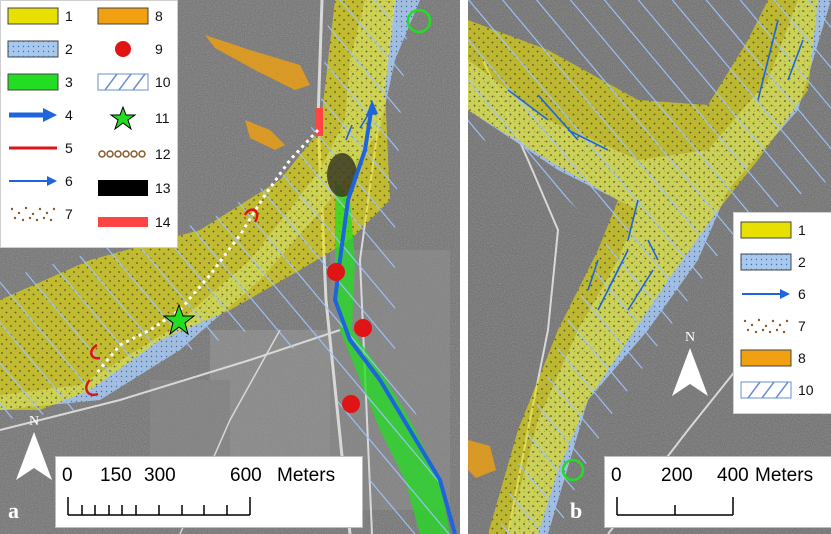  What do you see at coordinates (733, 475) in the screenshot?
I see `scale-b-tick-400: 400` at bounding box center [733, 475].